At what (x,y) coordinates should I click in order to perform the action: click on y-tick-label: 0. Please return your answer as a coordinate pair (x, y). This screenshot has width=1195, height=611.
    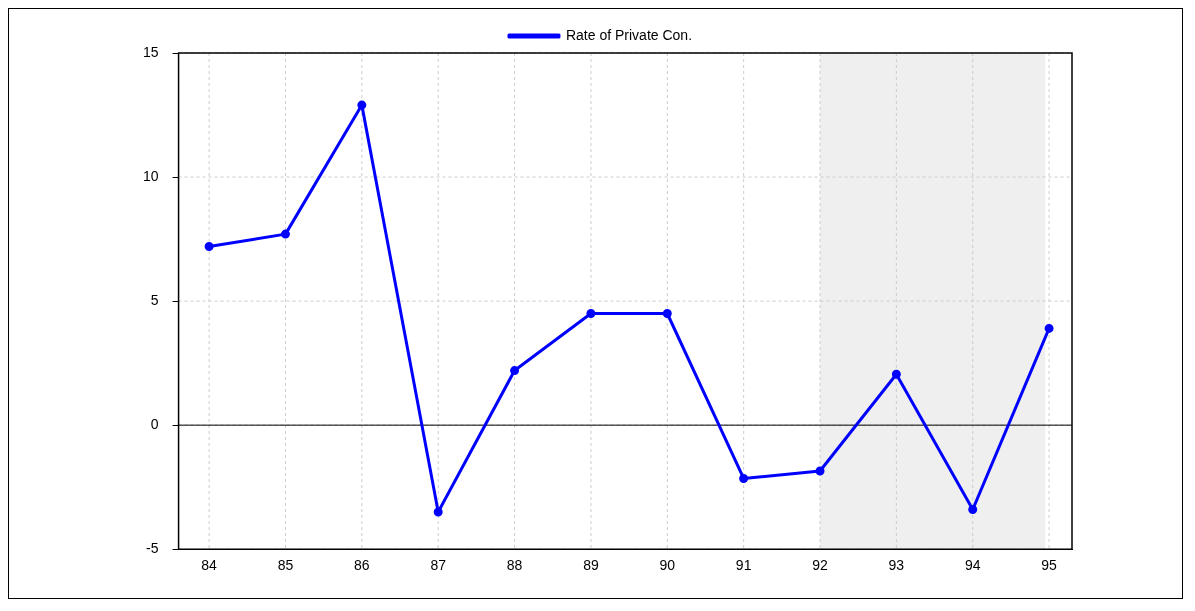
    Looking at the image, I should click on (154, 424).